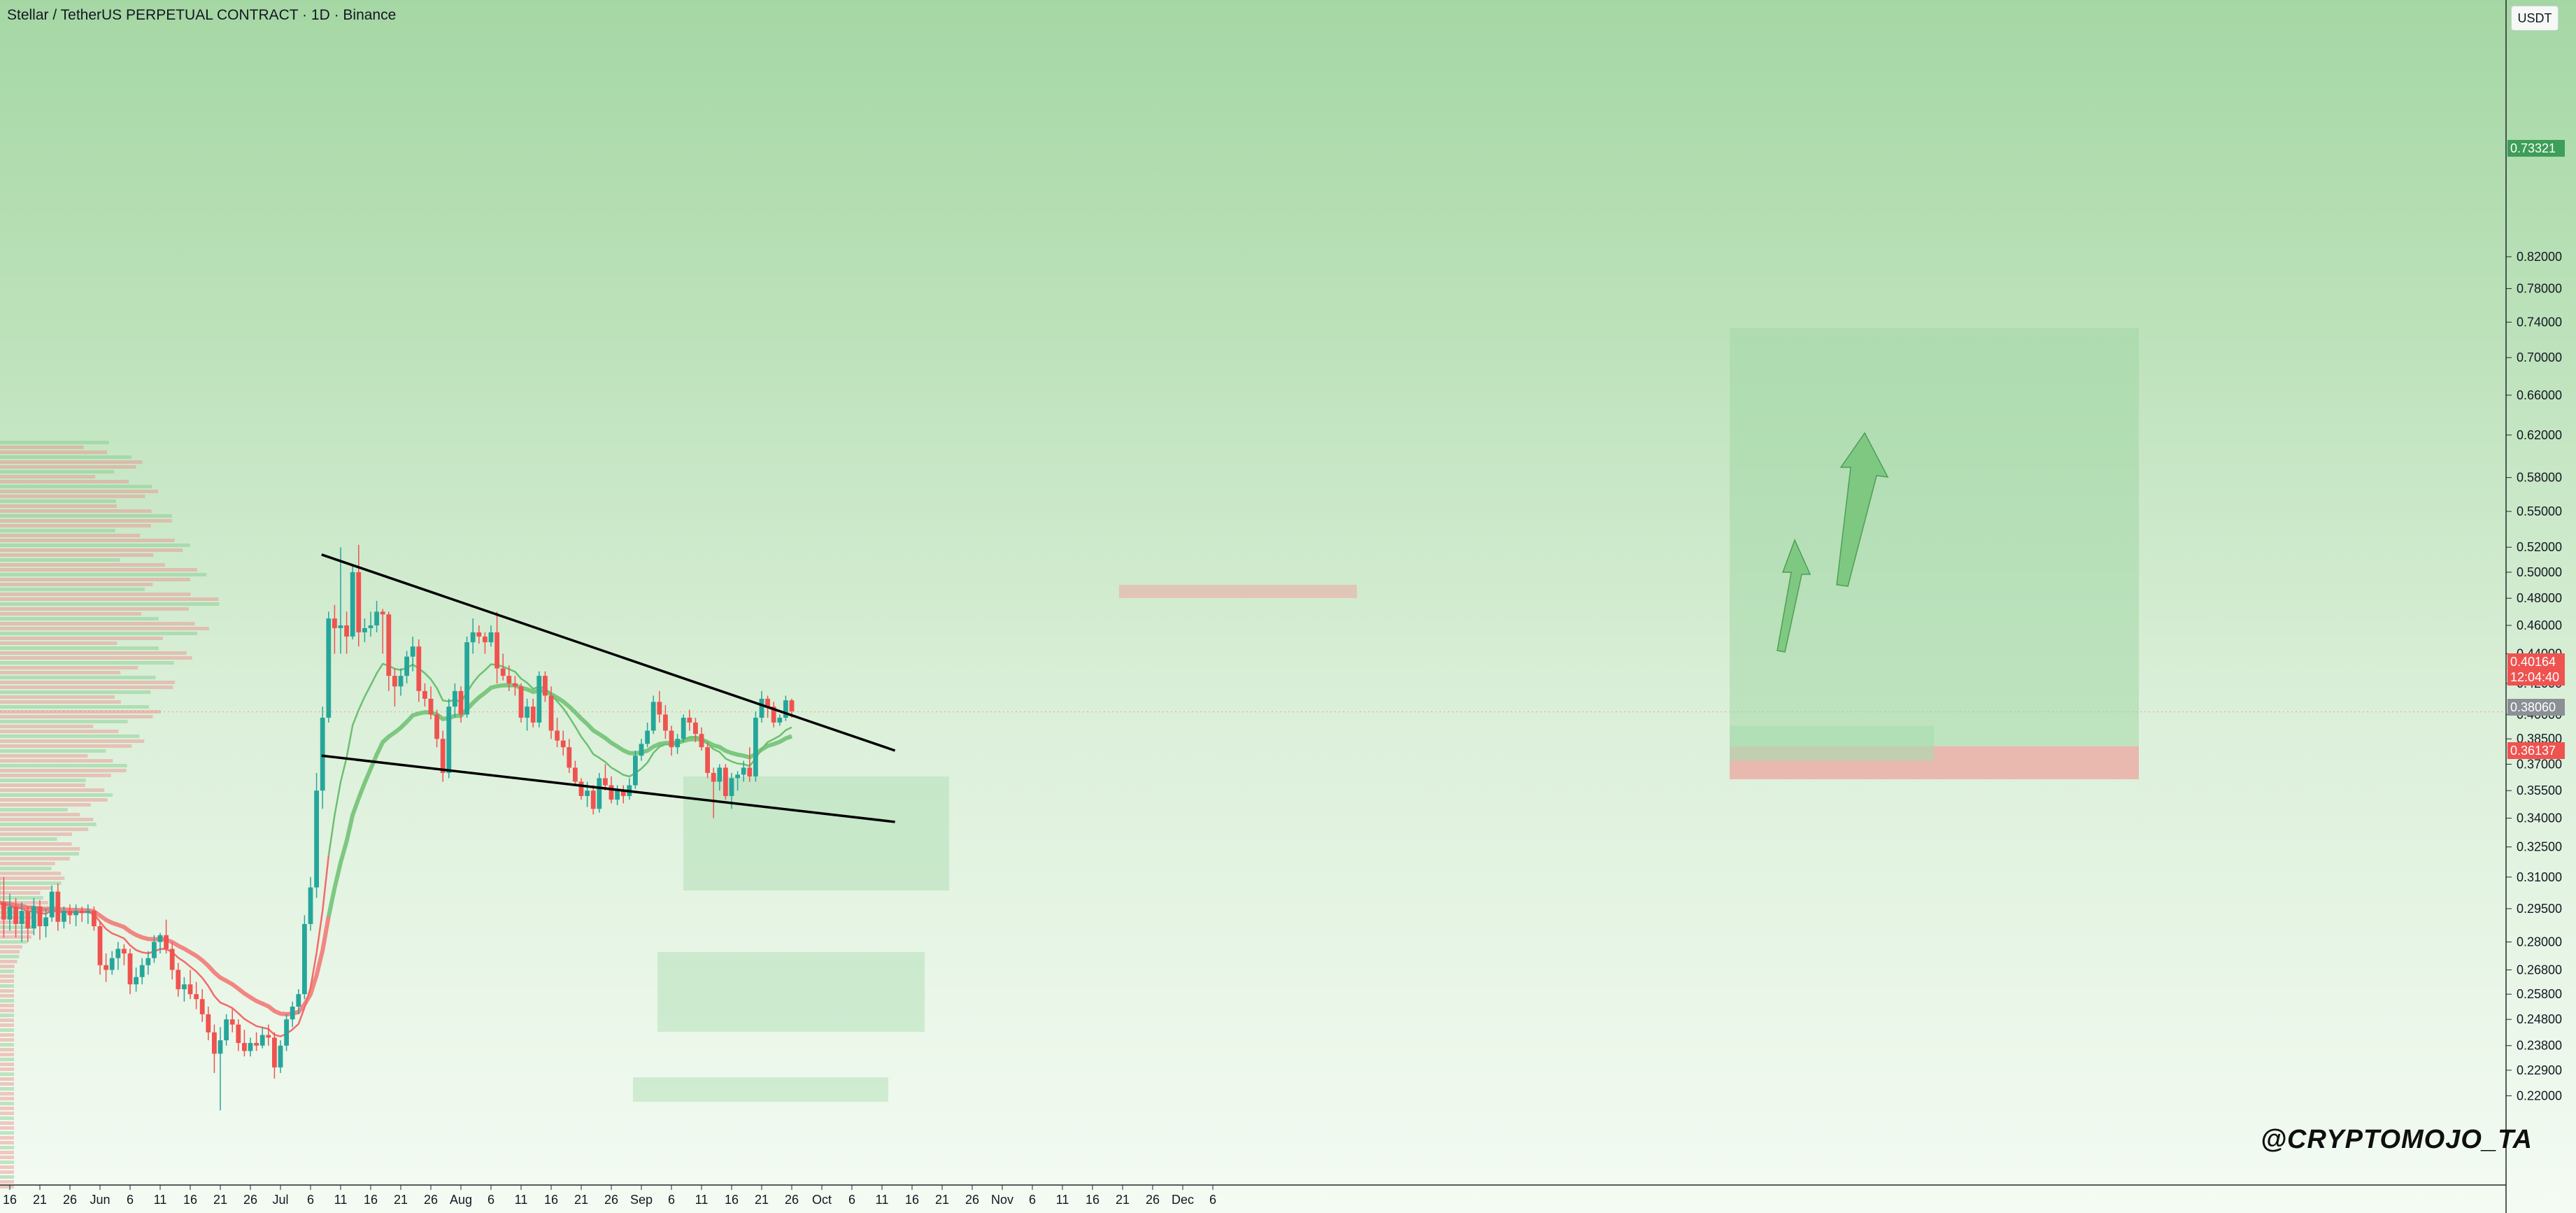 This screenshot has width=2576, height=1213. I want to click on trendlines, so click(608, 688).